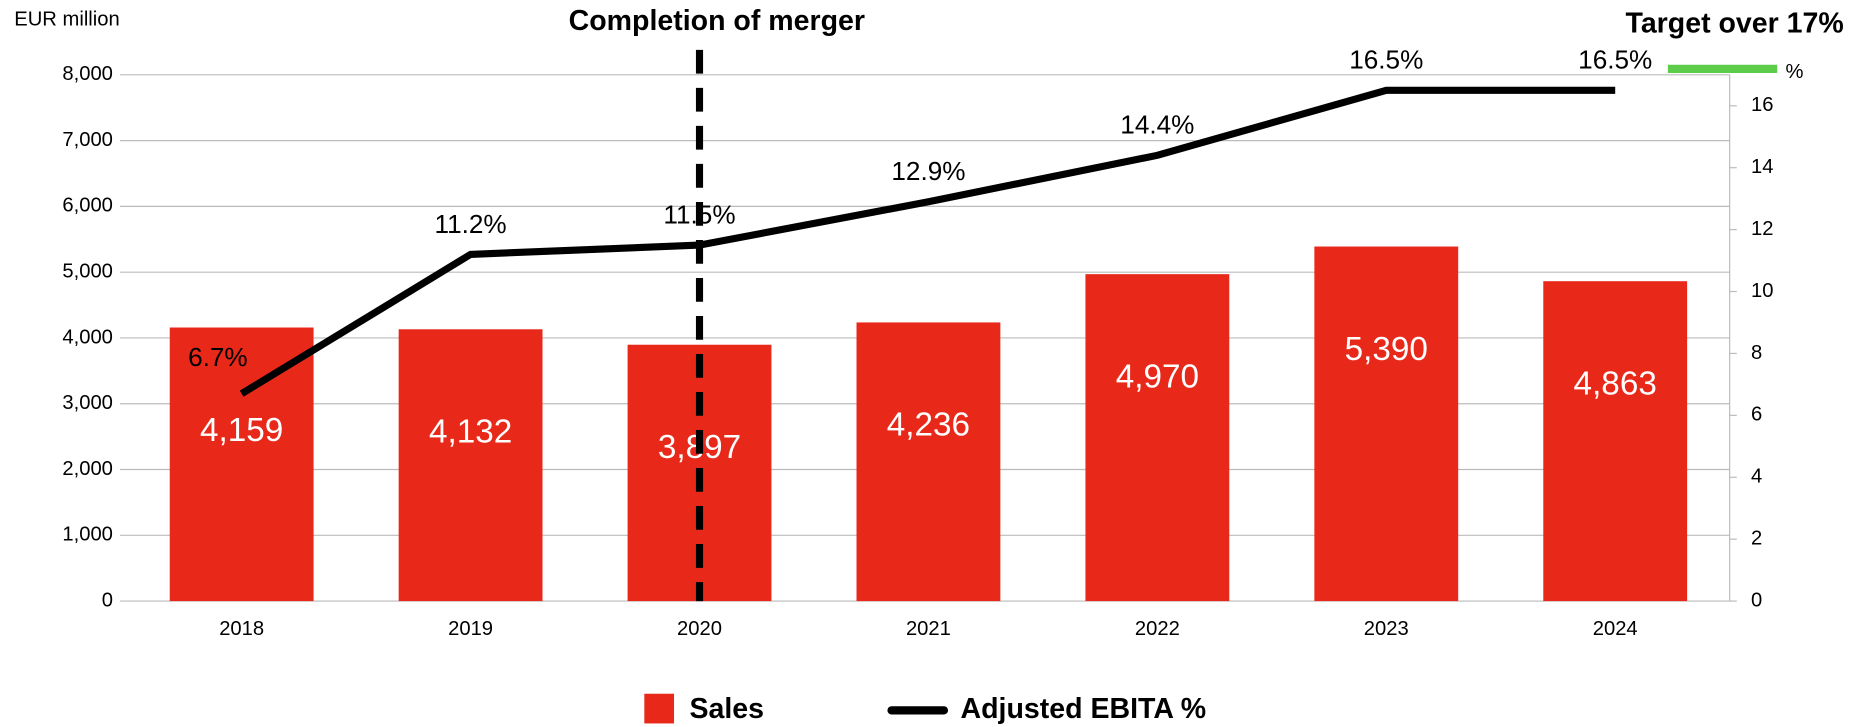 This screenshot has width=1864, height=727. Describe the element at coordinates (699, 629) in the screenshot. I see `x-tick-label: 2020` at that location.